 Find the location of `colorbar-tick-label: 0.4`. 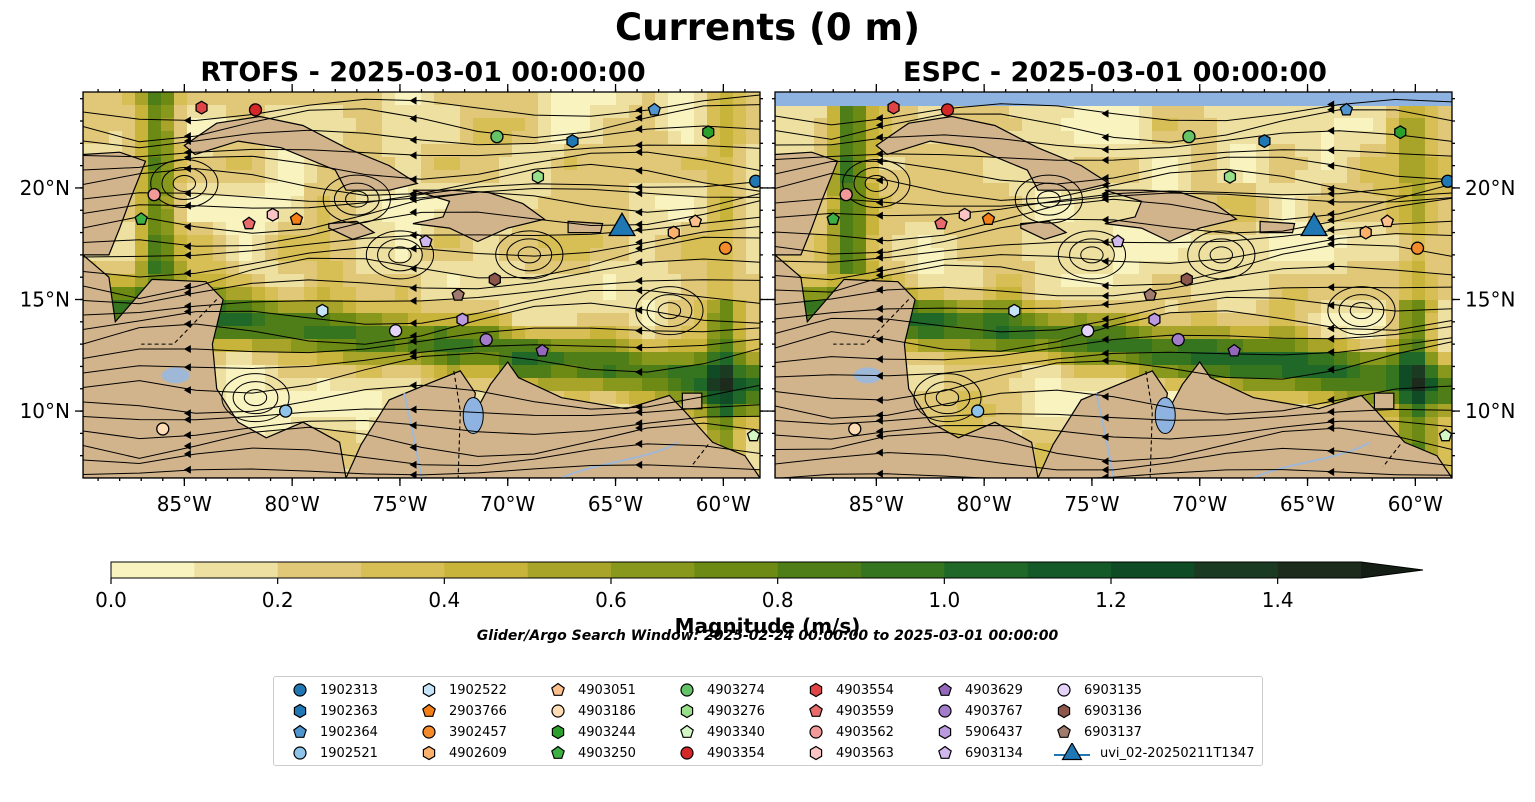

colorbar-tick-label: 0.4 is located at coordinates (444, 600).